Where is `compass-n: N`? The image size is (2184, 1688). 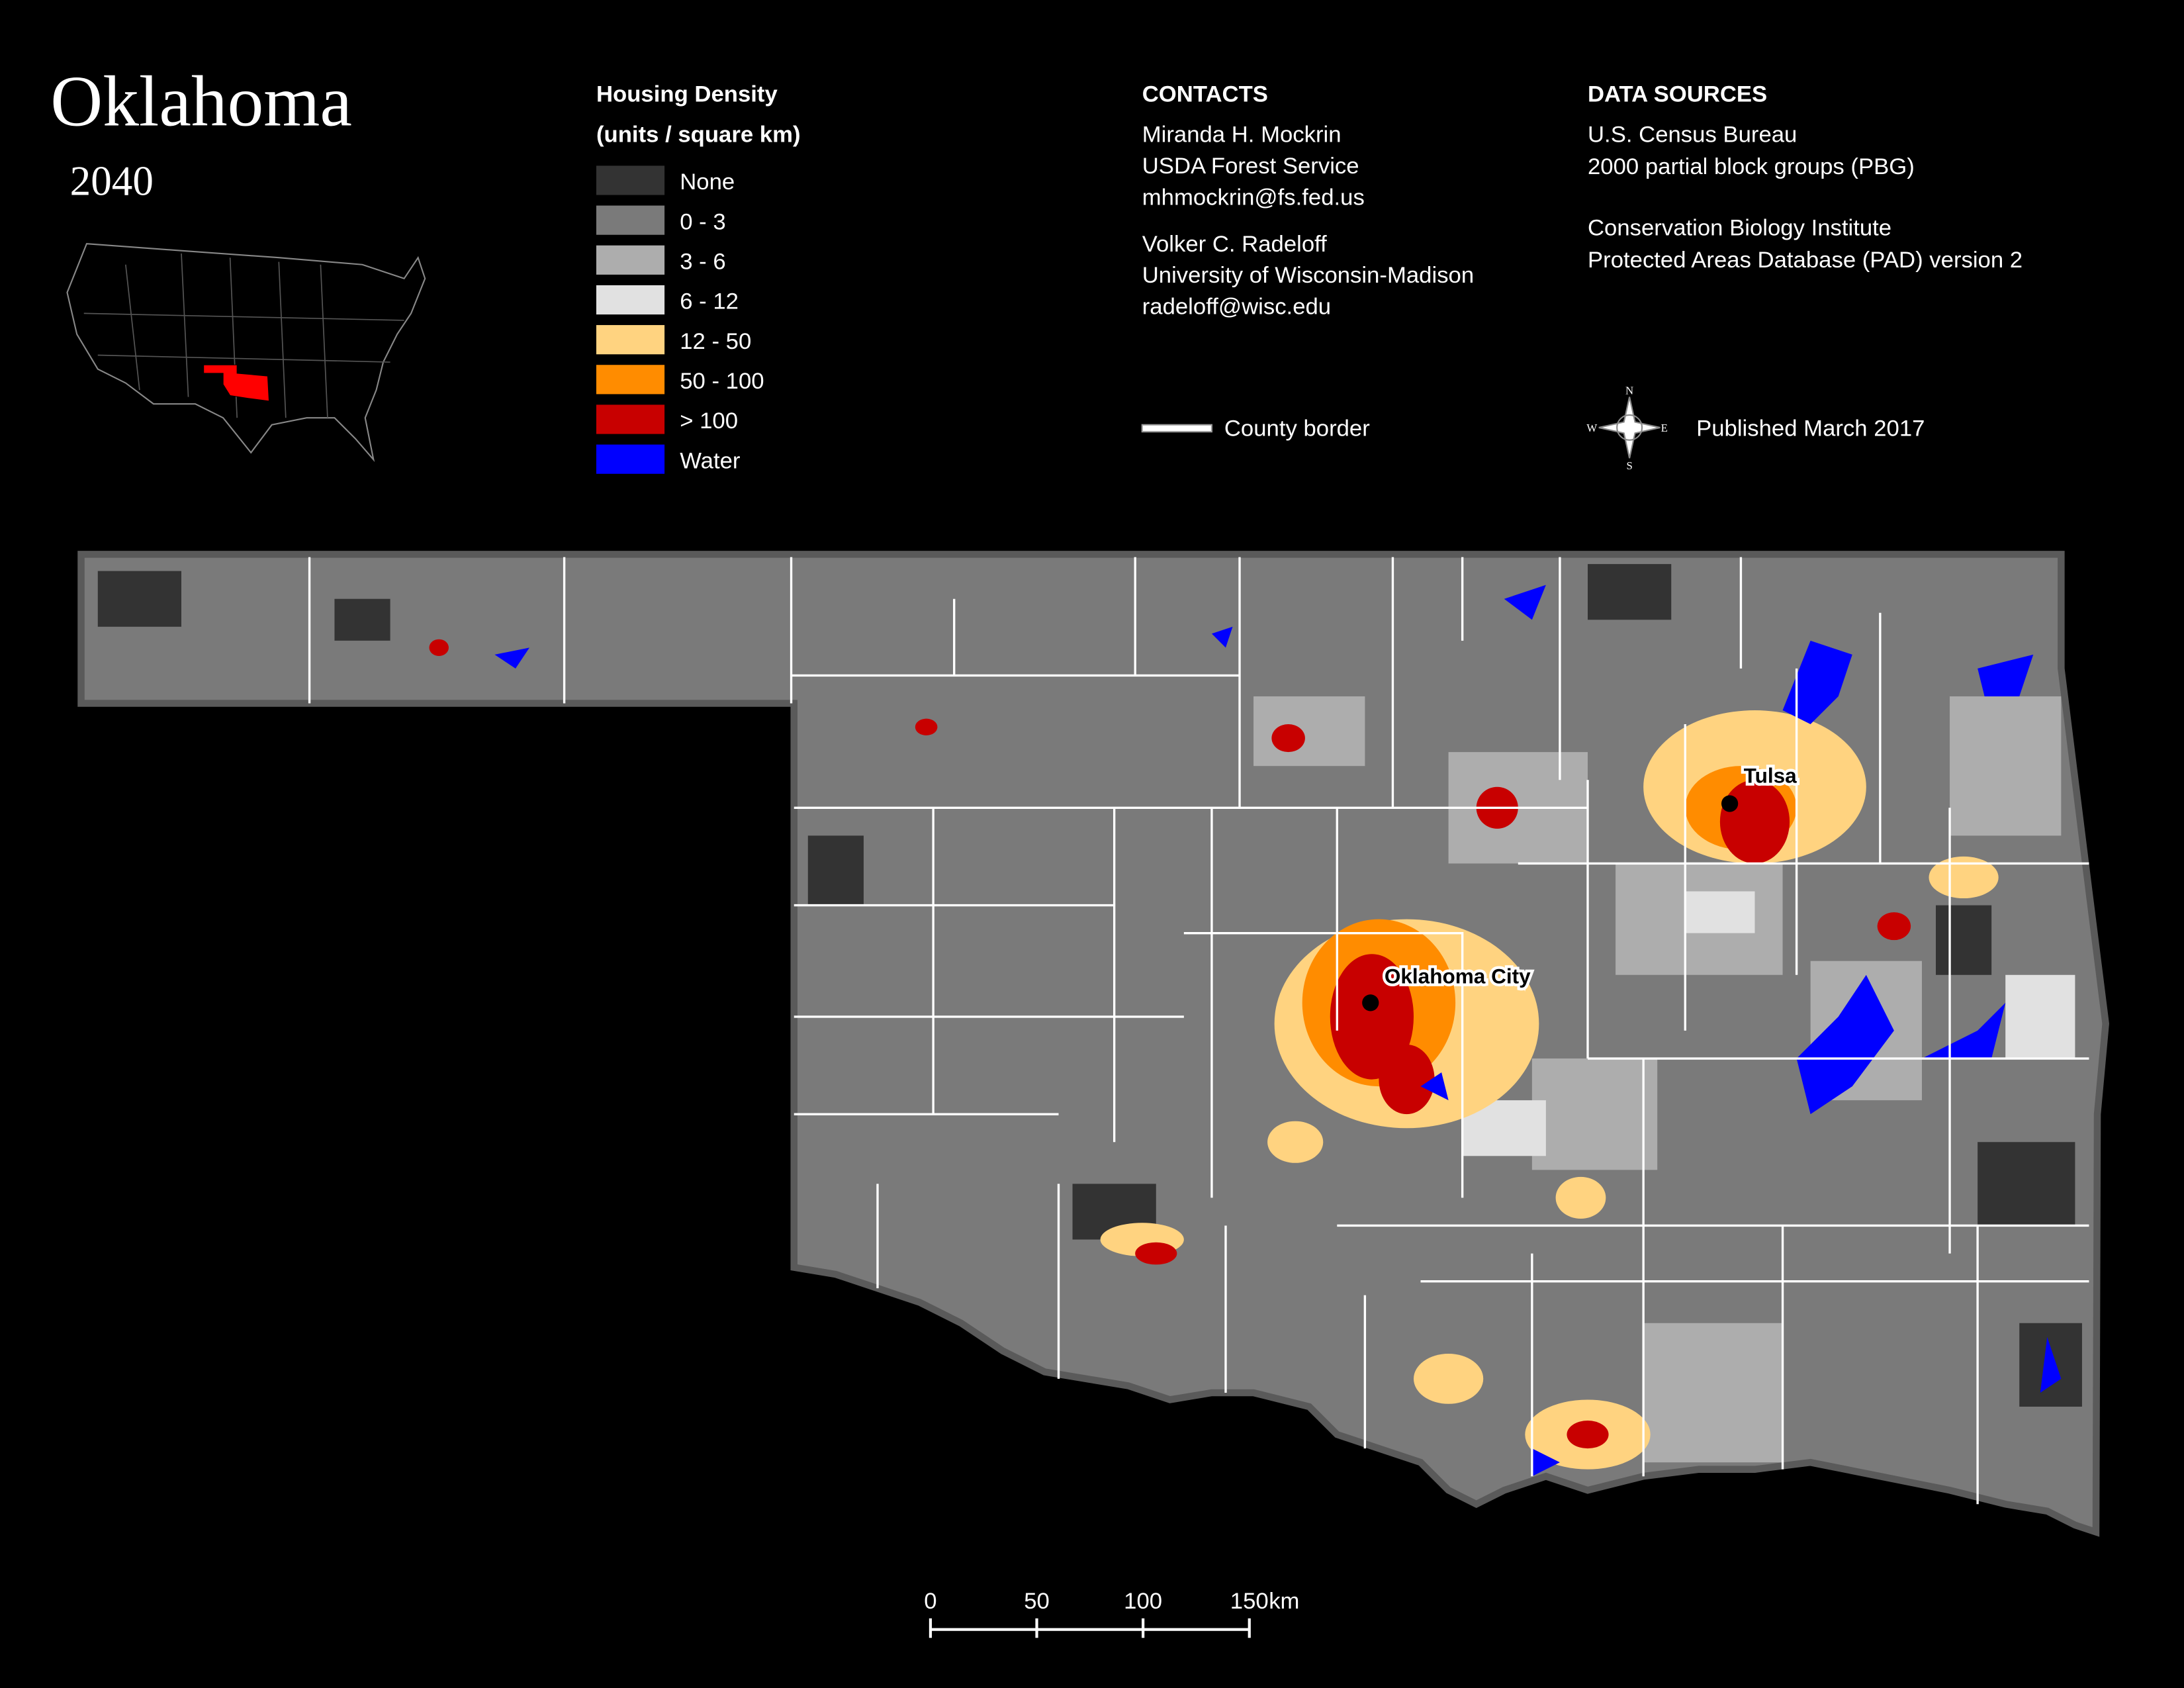 compass-n: N is located at coordinates (1629, 390).